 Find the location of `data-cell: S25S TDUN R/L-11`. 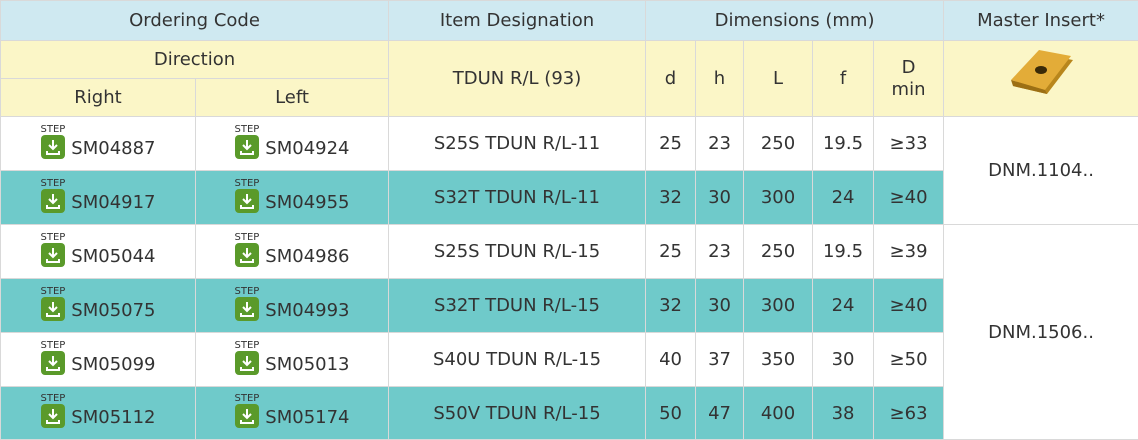

data-cell: S25S TDUN R/L-11 is located at coordinates (517, 144).